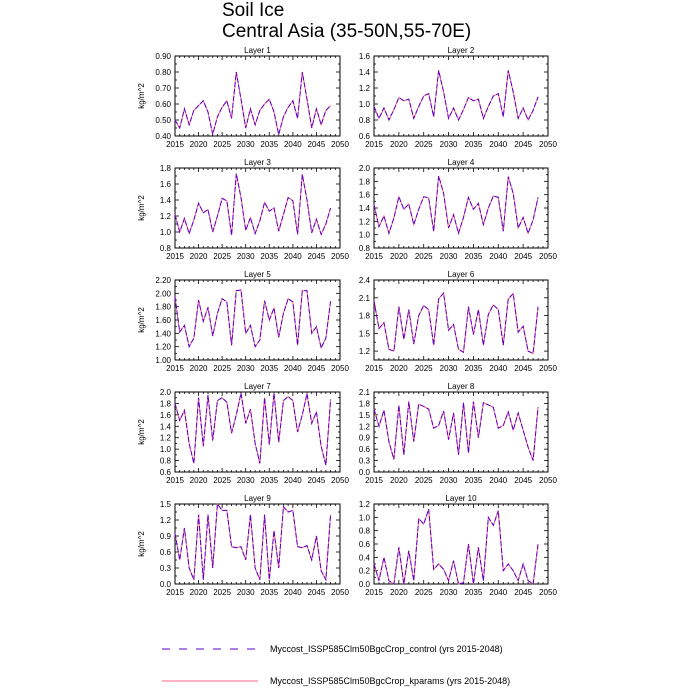 The width and height of the screenshot is (700, 700). Describe the element at coordinates (257, 50) in the screenshot. I see `panel-title: Layer 1` at that location.